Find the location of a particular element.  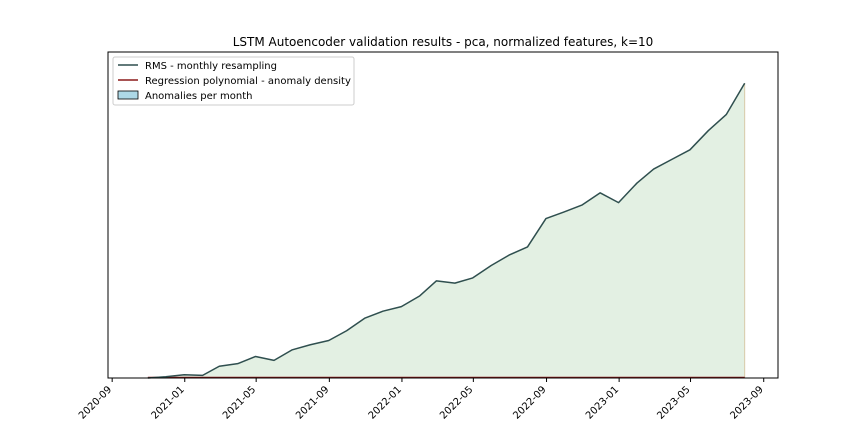

x-tick-label-5: 2022-05 is located at coordinates (456, 402).